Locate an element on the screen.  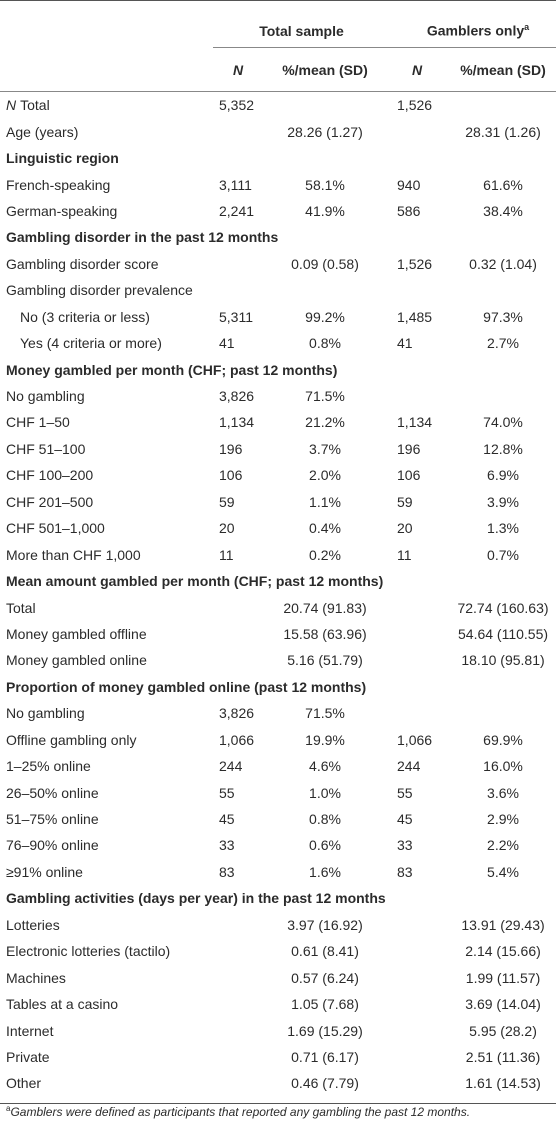
row-label: N Total is located at coordinates (106, 105).